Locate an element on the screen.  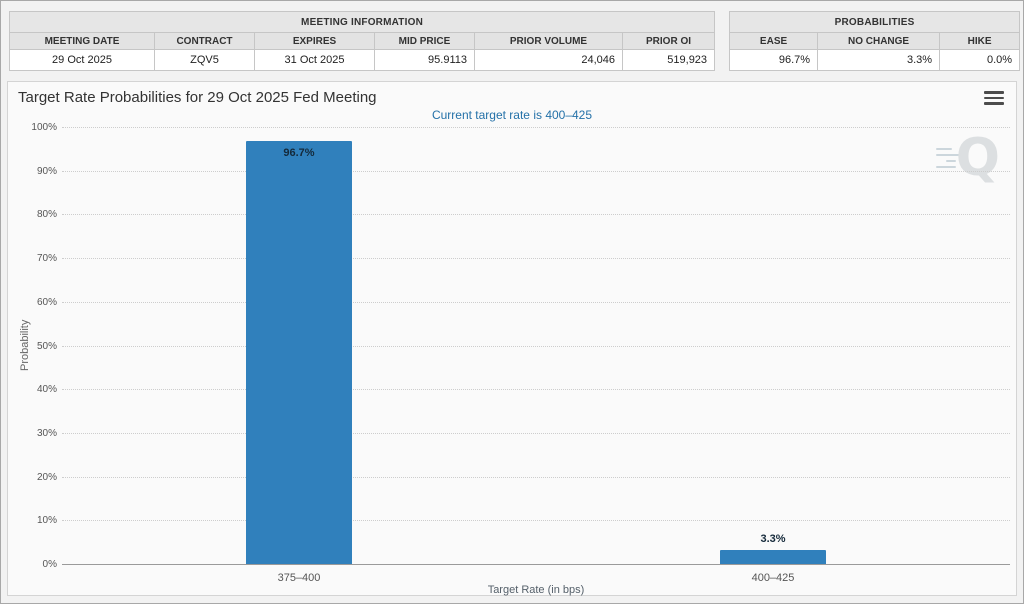
col-header-mid-price: MID PRICE is located at coordinates (424, 41).